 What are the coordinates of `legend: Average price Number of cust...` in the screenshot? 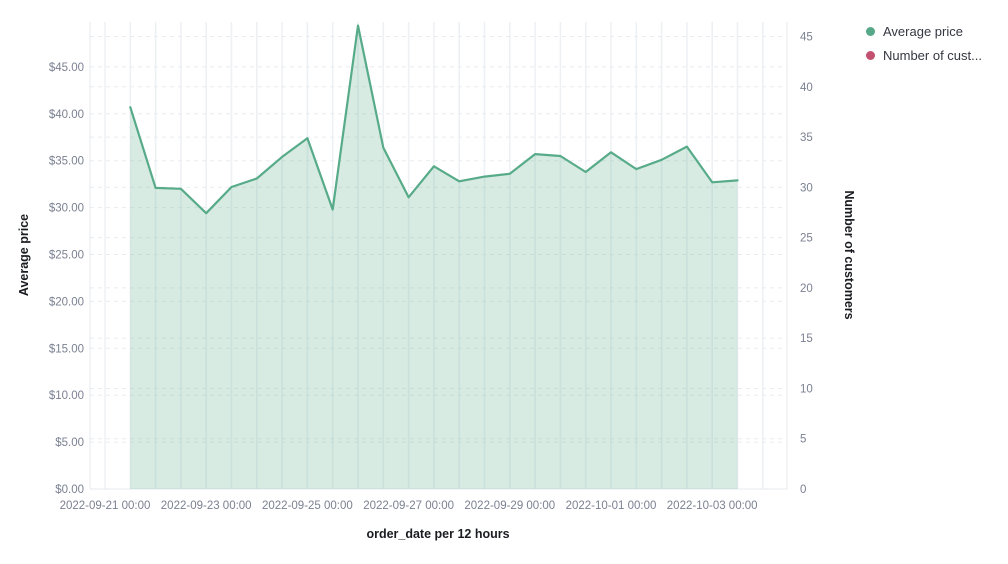 It's located at (924, 43).